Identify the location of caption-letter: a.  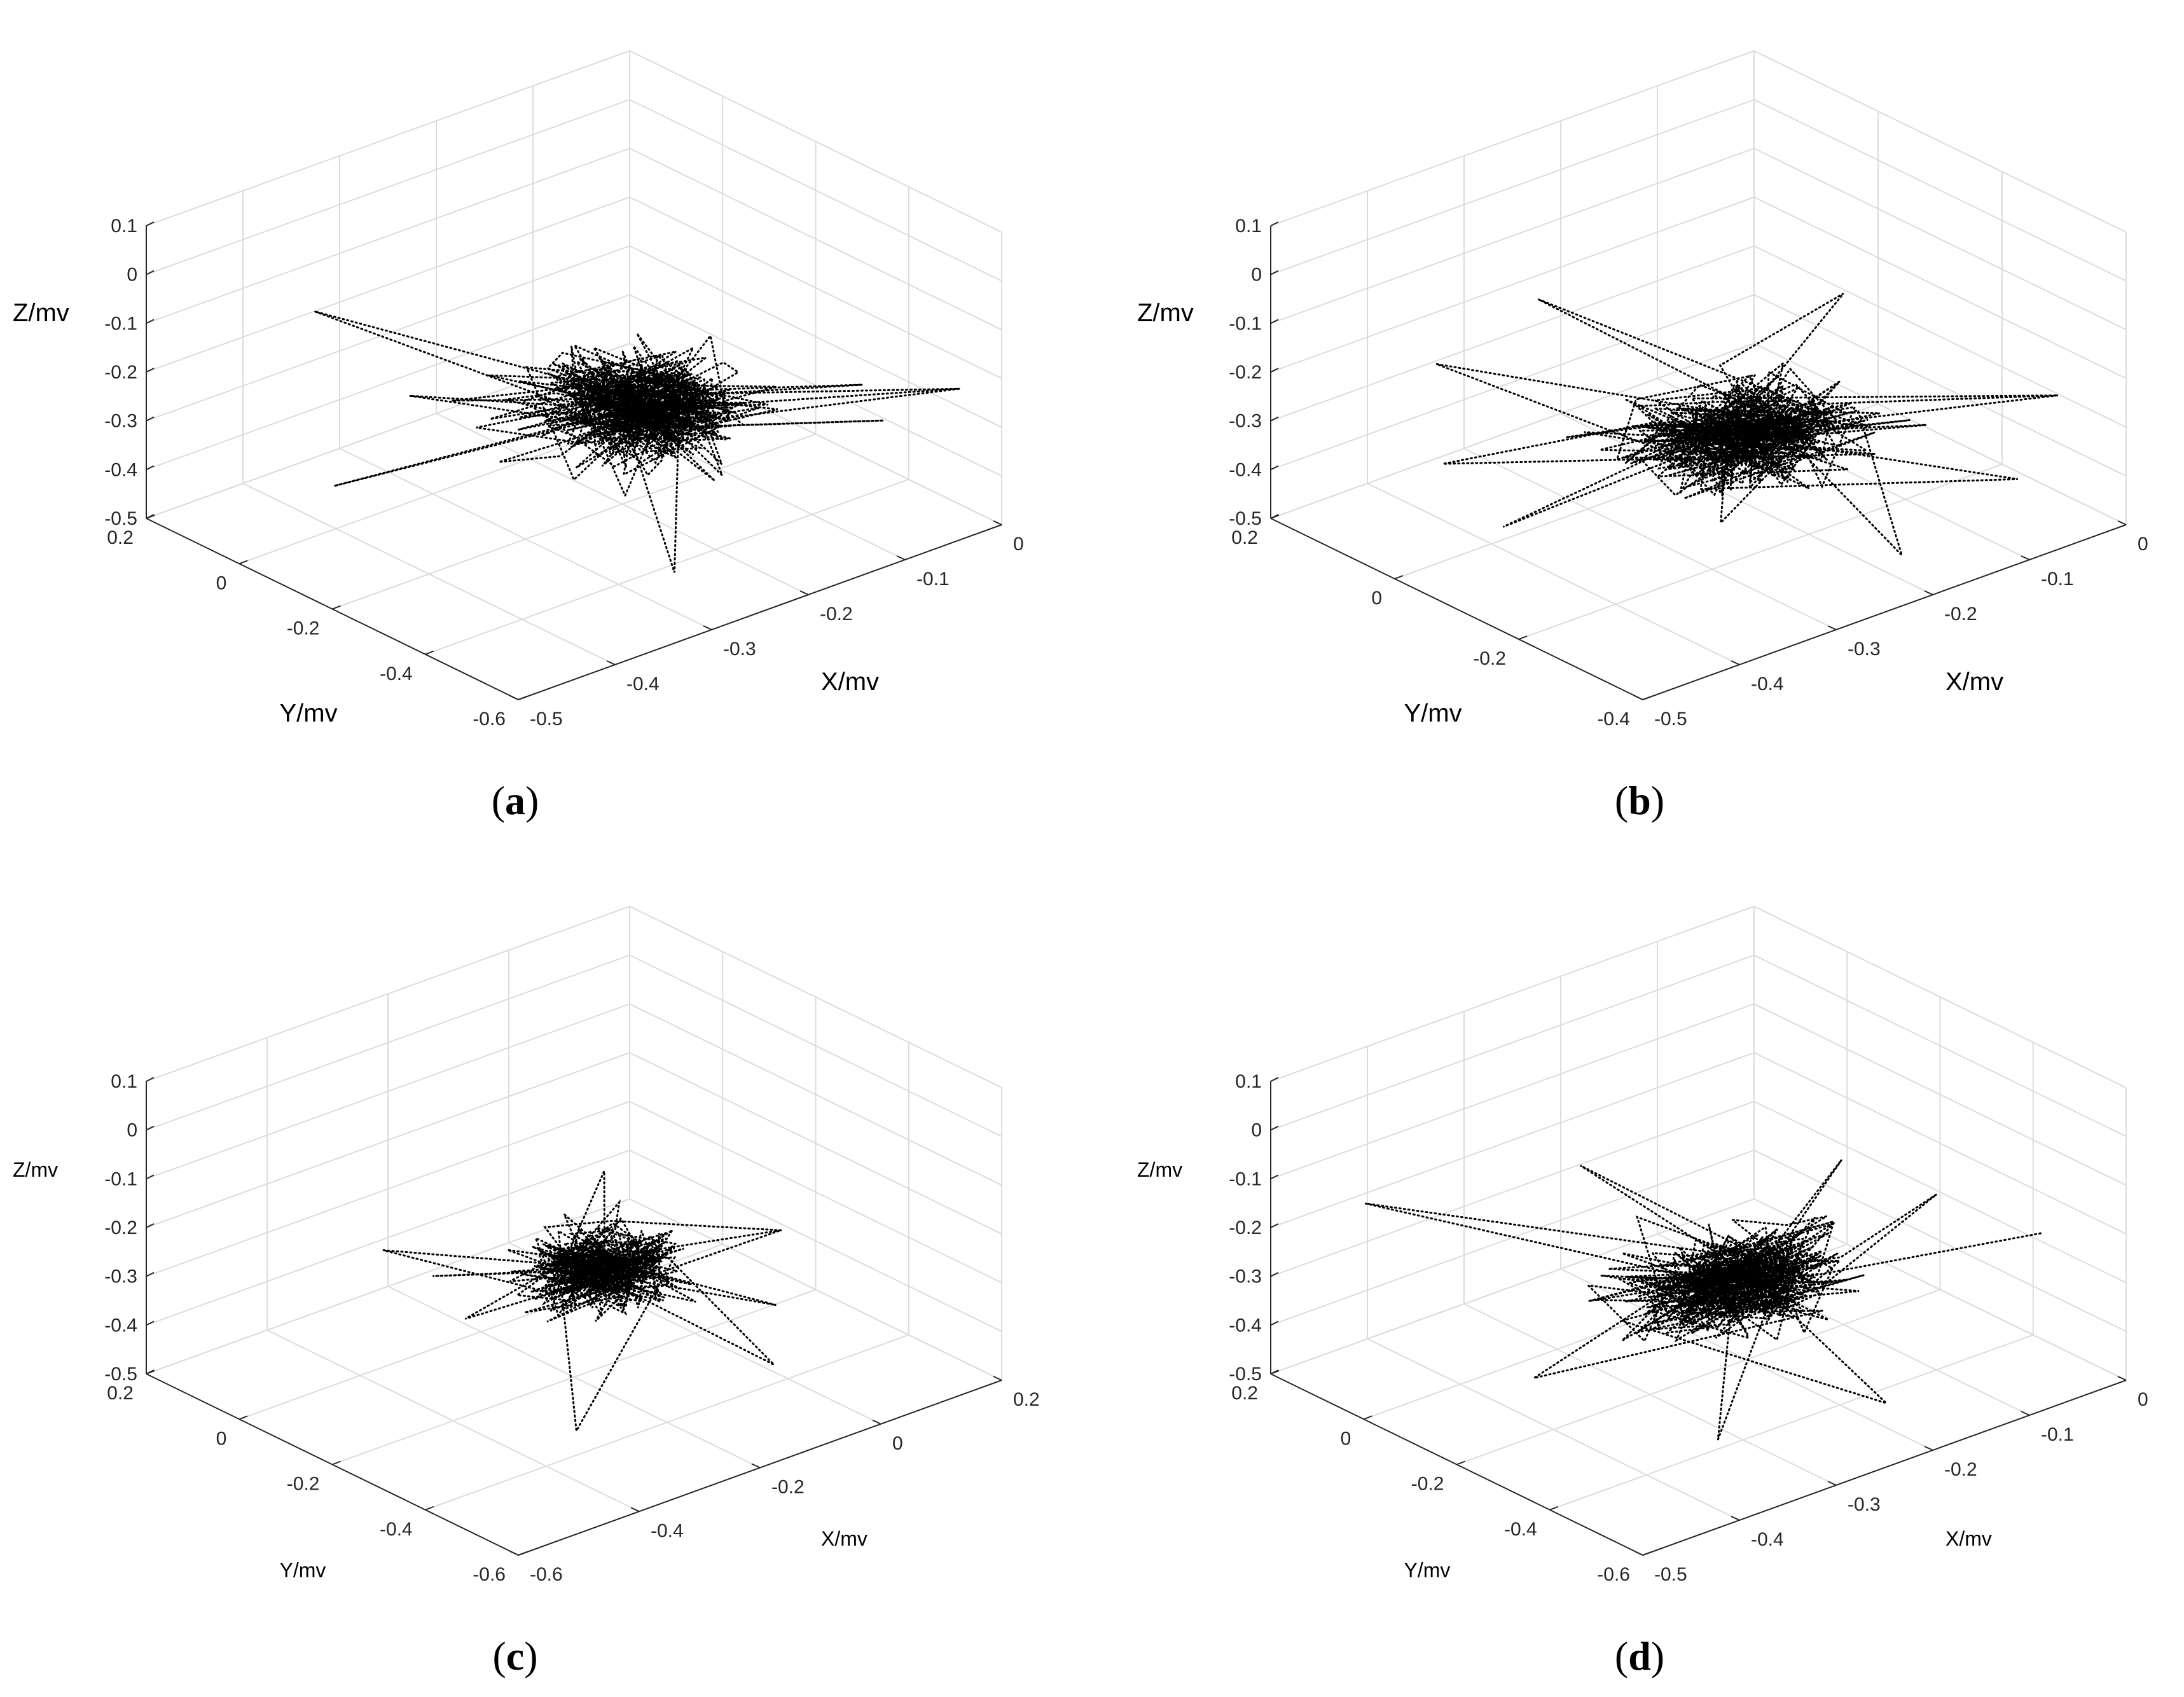
(515, 800).